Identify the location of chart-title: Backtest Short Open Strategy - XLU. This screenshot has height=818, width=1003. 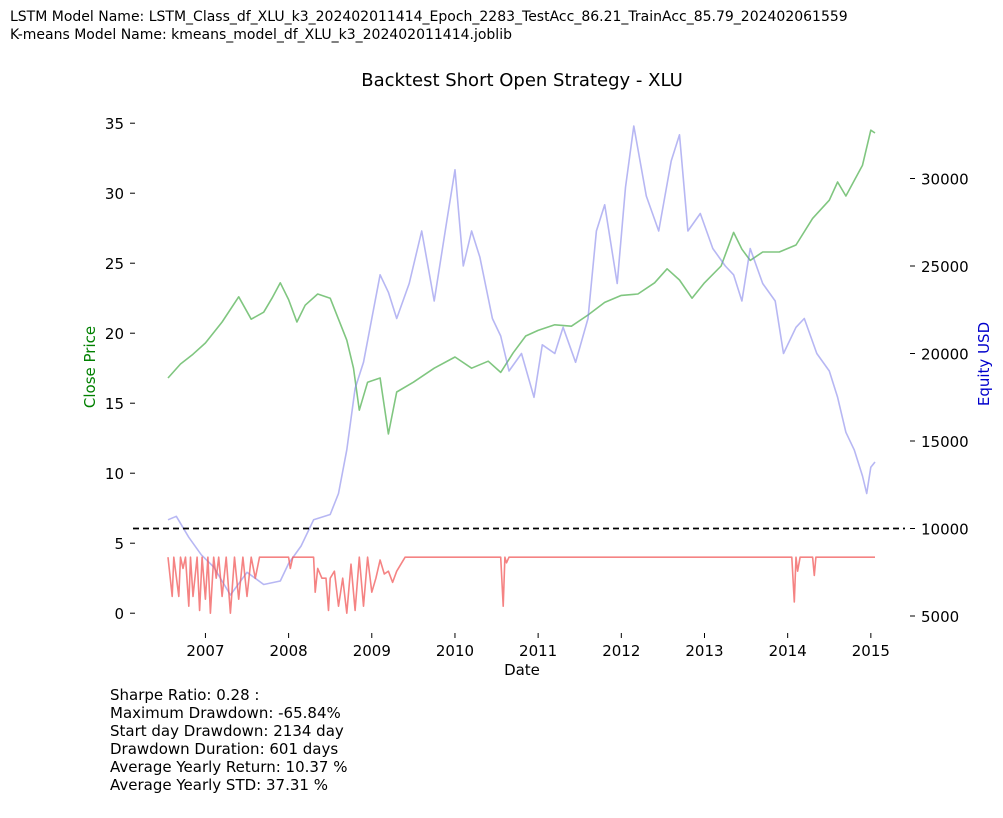
(522, 80).